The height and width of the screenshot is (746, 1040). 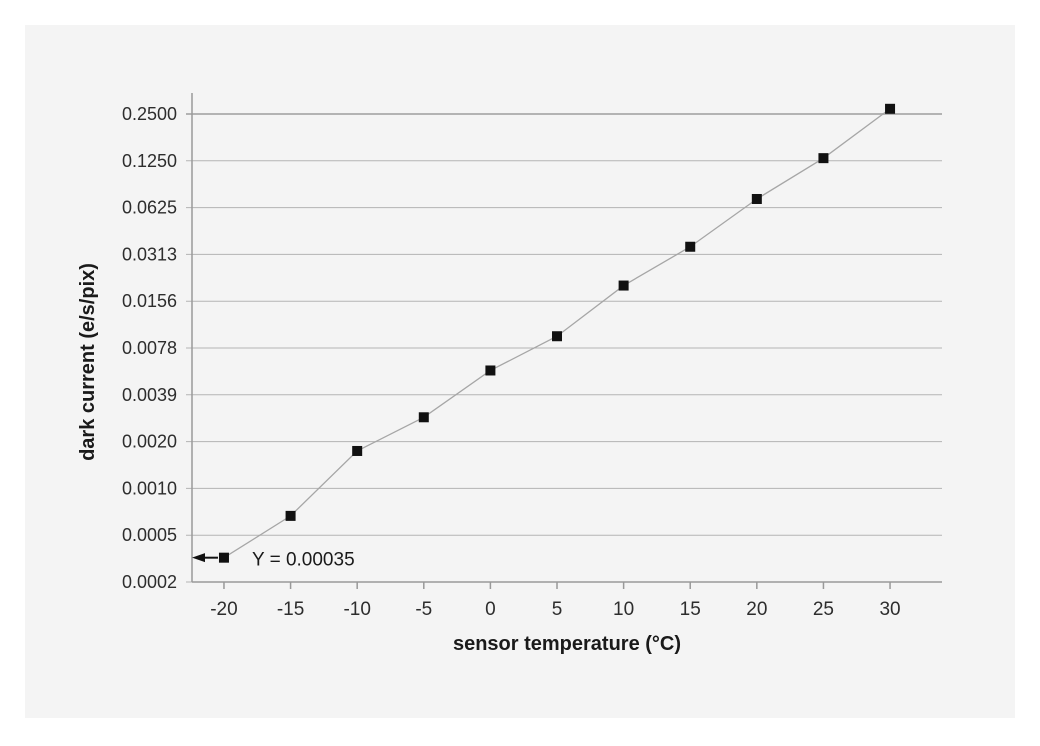 I want to click on x-axis-title: sensor temperature (°C), so click(x=567, y=644).